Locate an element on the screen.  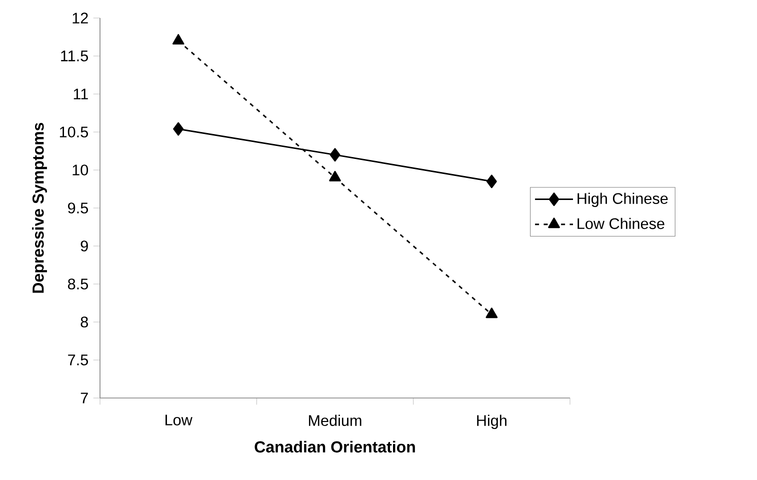
y-tick-label: 9 is located at coordinates (84, 246).